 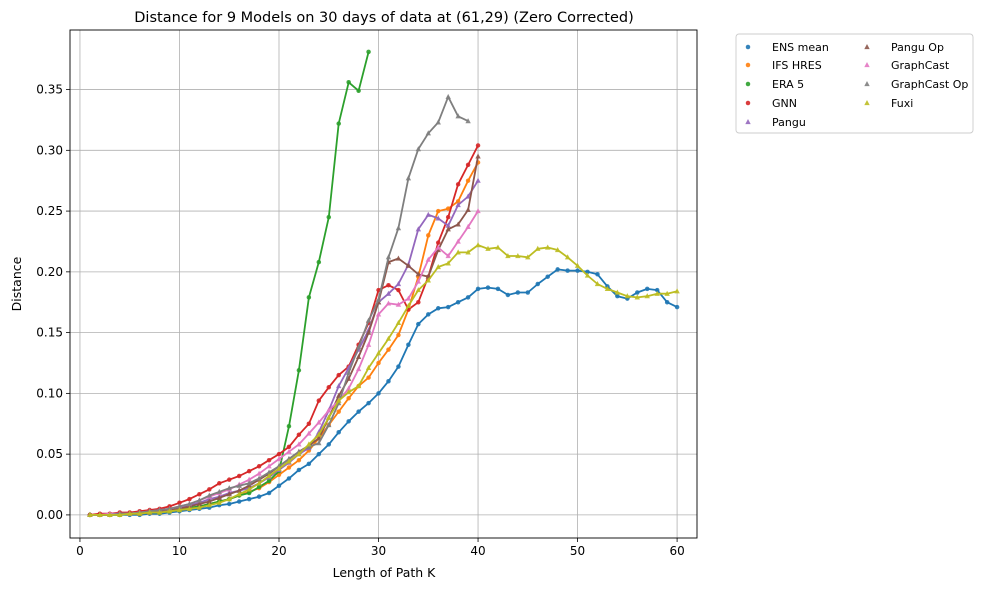 I want to click on legend-label: IFS HRES, so click(x=797, y=65).